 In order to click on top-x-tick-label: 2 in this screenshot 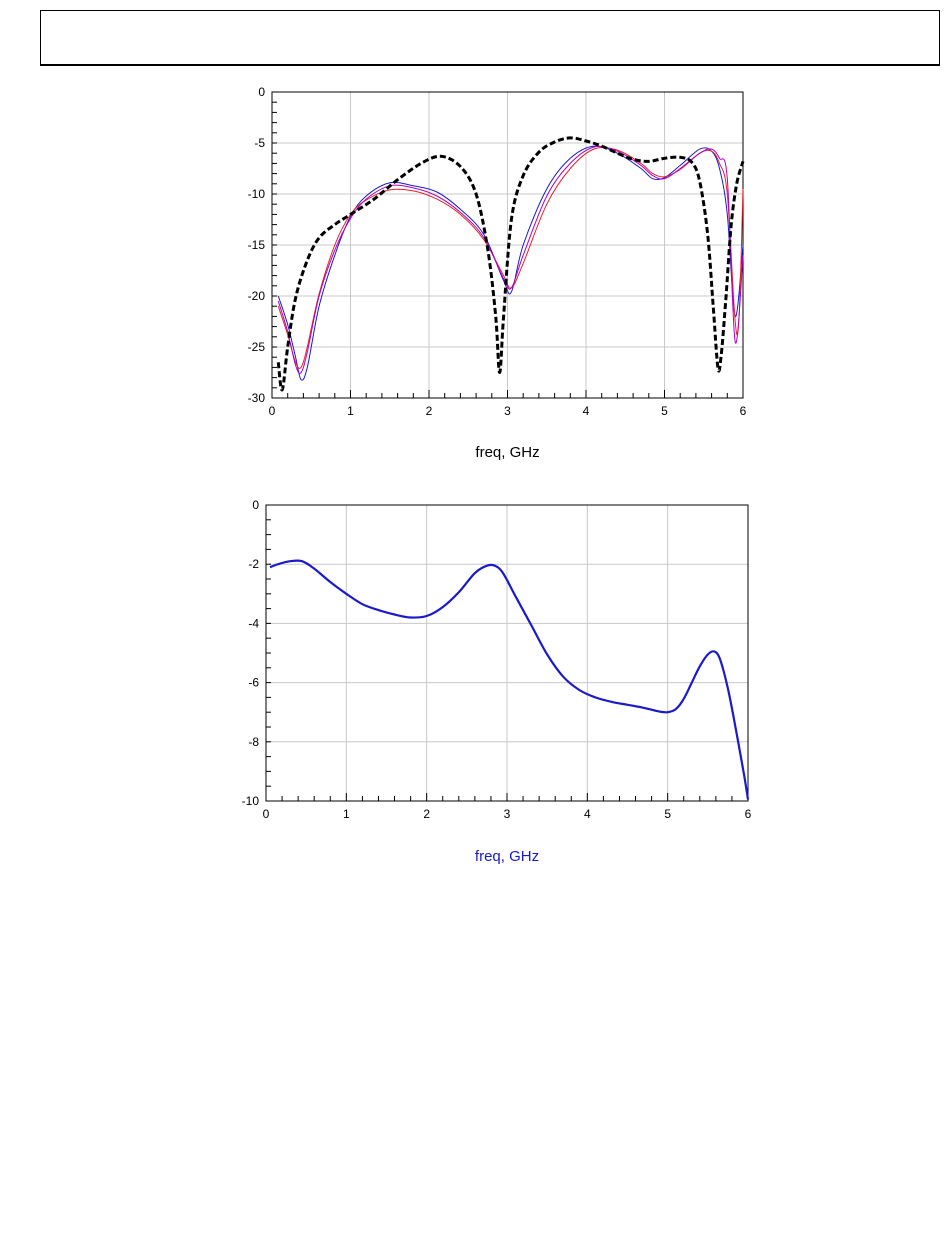, I will do `click(429, 411)`.